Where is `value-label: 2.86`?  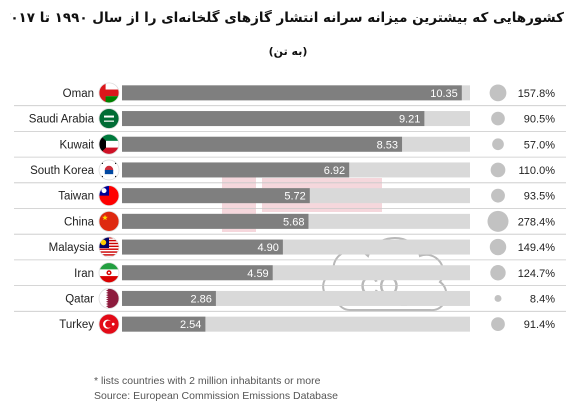 value-label: 2.86 is located at coordinates (200, 299).